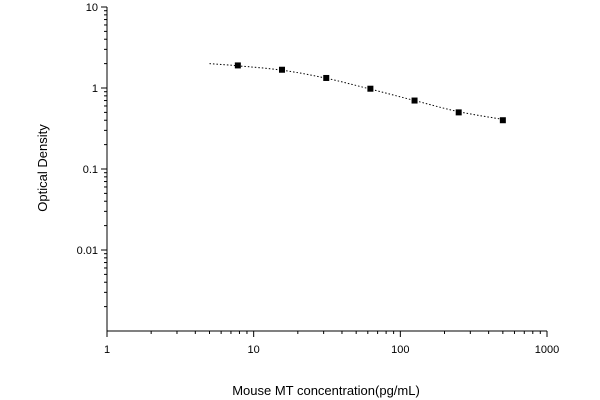 Image resolution: width=600 pixels, height=400 pixels. What do you see at coordinates (42, 168) in the screenshot?
I see `y-axis-label: Optical Density` at bounding box center [42, 168].